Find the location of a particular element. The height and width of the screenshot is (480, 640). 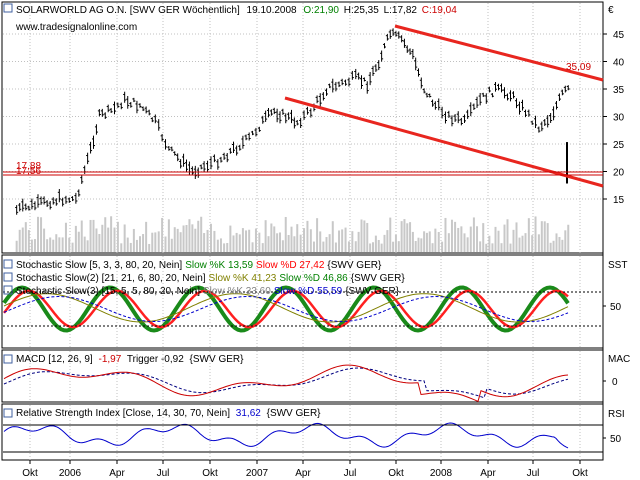

x-tick-label: 2007 is located at coordinates (257, 473).